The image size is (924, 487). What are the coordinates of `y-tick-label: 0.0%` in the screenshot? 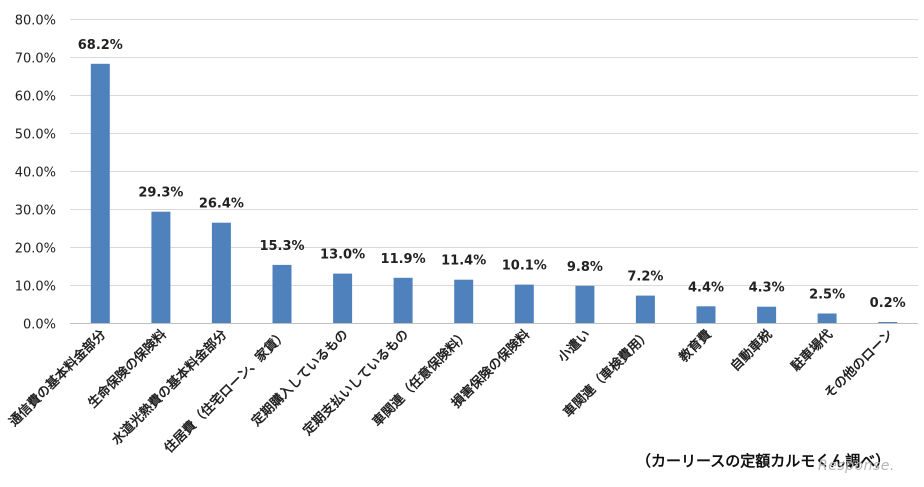 It's located at (39, 325).